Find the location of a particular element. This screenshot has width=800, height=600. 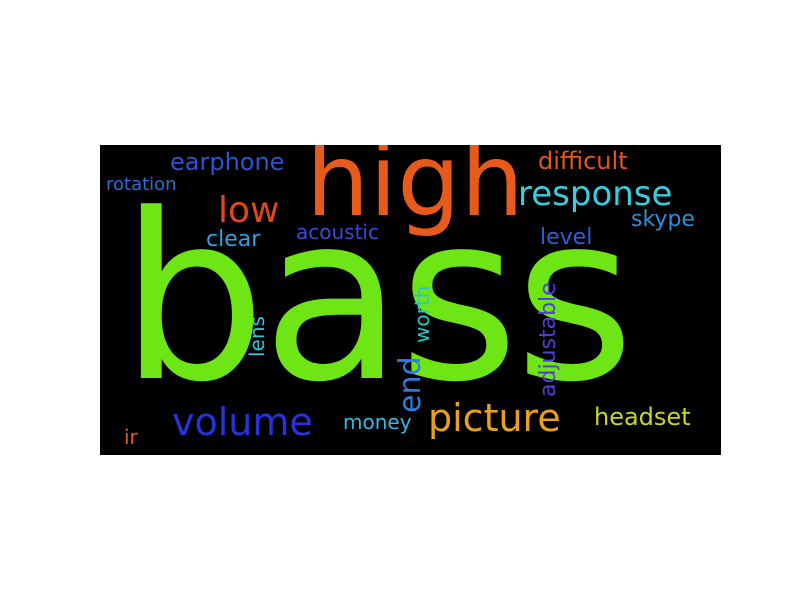

word-ir: ir is located at coordinates (131, 437).